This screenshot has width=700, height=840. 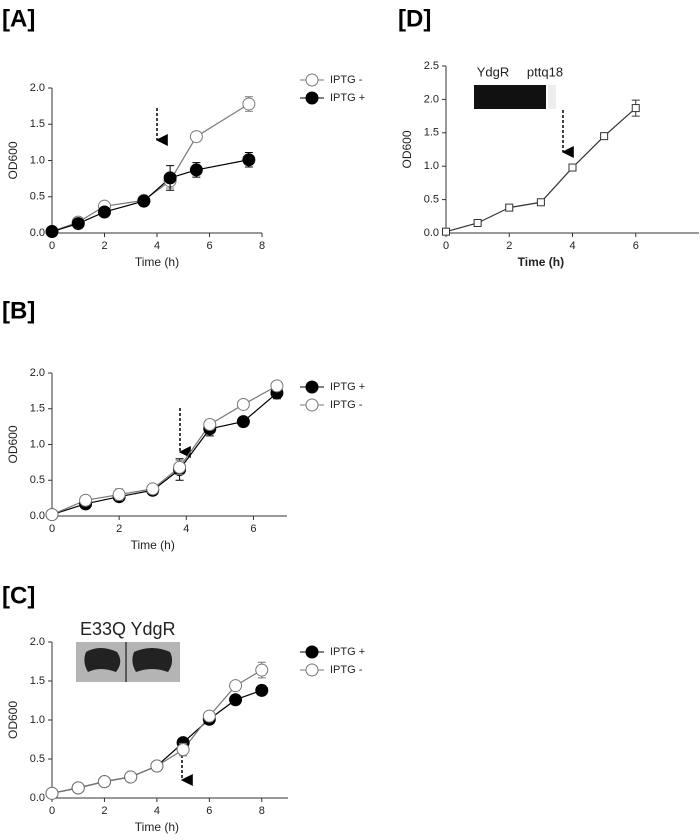 What do you see at coordinates (18, 18) in the screenshot?
I see `panel-title: [A]` at bounding box center [18, 18].